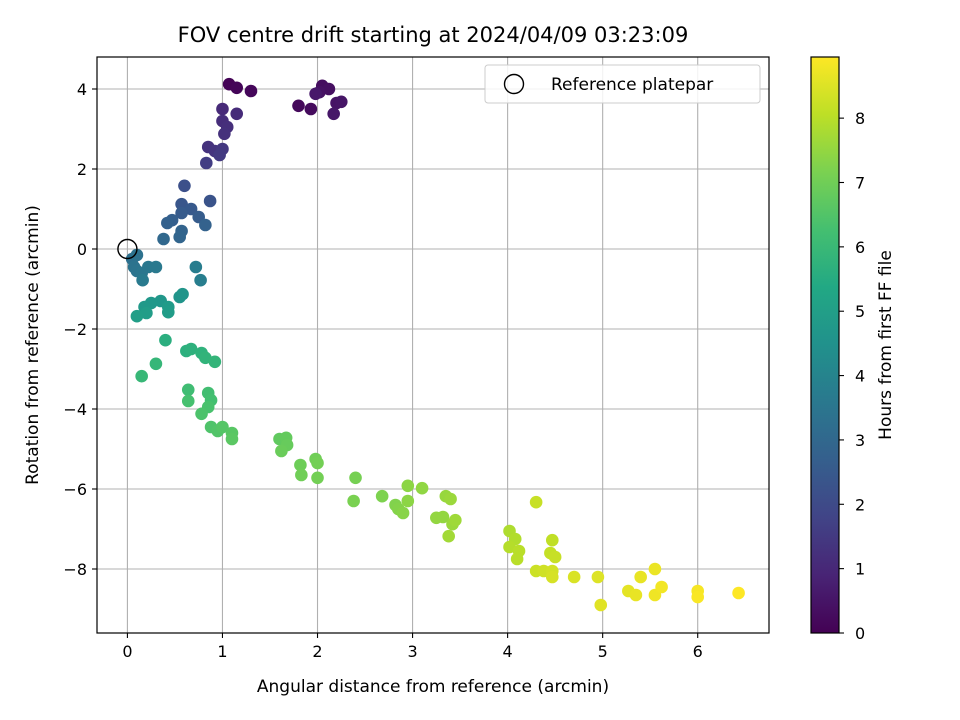  I want to click on x-tick-label: 2, so click(317, 651).